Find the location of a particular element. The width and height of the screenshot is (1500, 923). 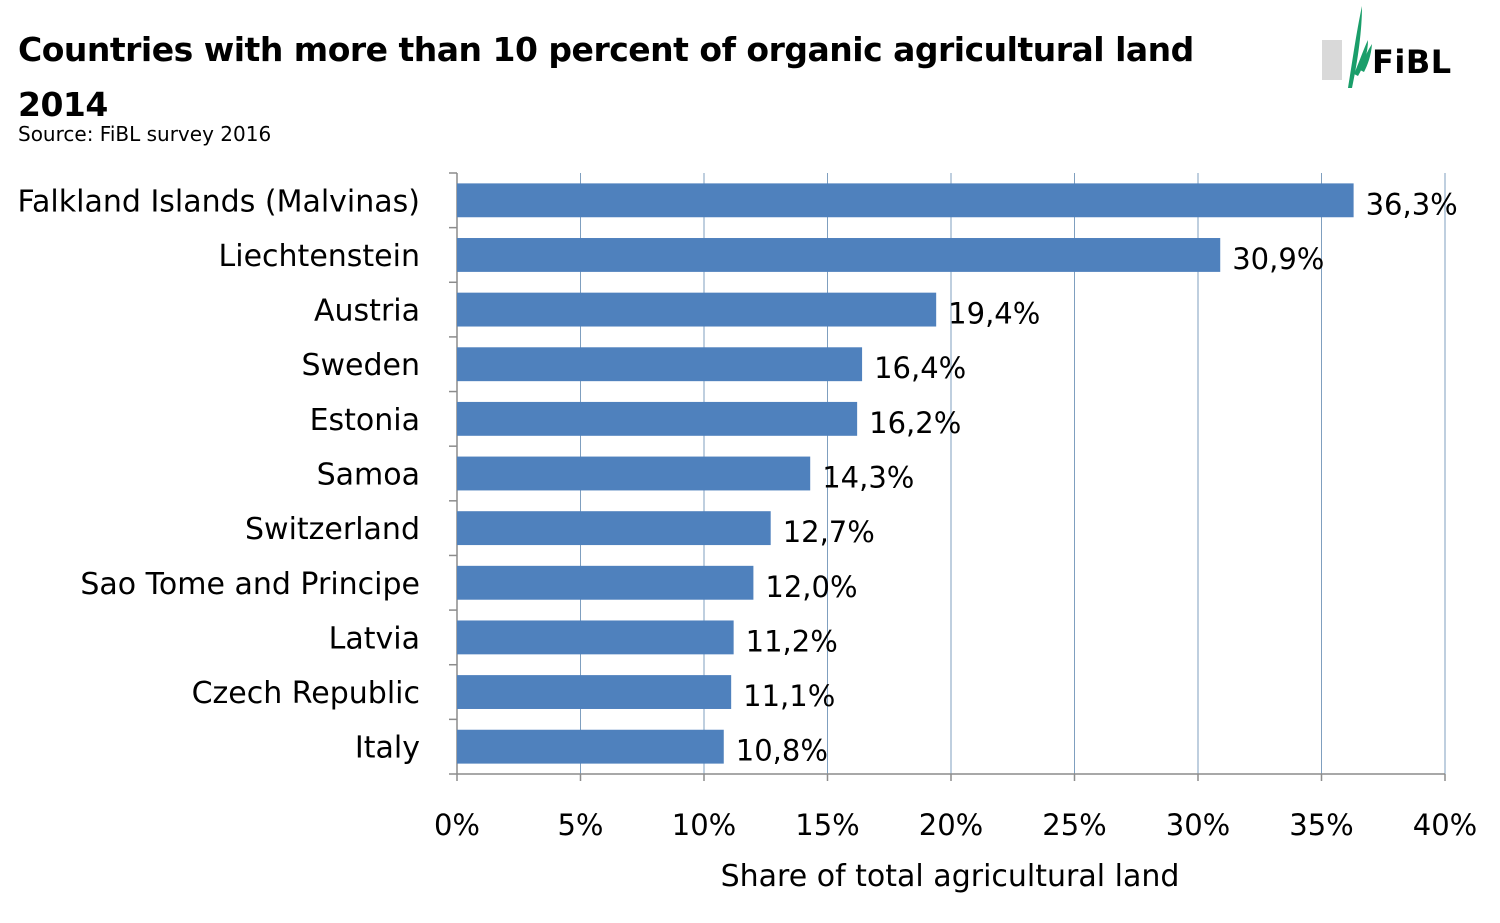

fibl-leaf-logo-icon is located at coordinates (1347, 47).